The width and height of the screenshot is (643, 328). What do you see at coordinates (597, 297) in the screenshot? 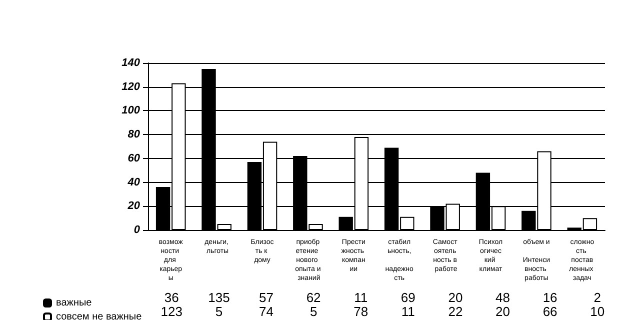
I see `data-label: 2` at bounding box center [597, 297].